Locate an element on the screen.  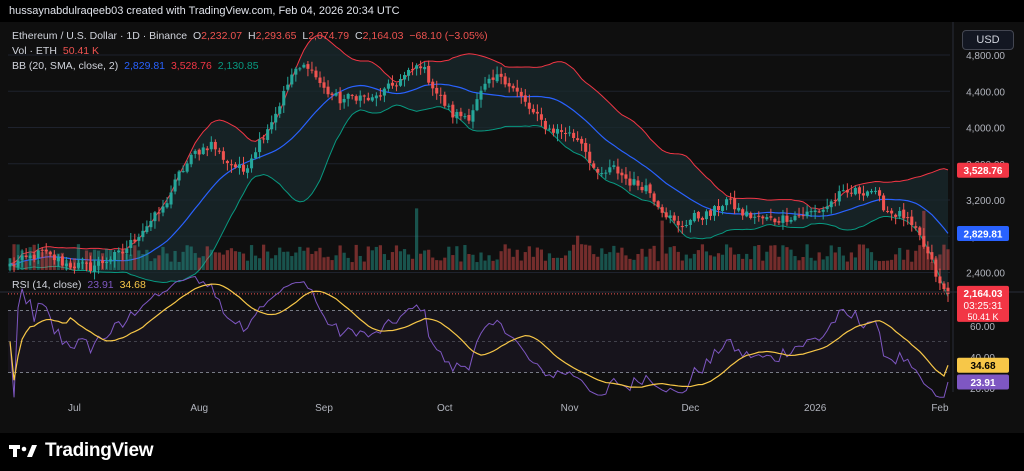
currency-button: USD is located at coordinates (988, 40).